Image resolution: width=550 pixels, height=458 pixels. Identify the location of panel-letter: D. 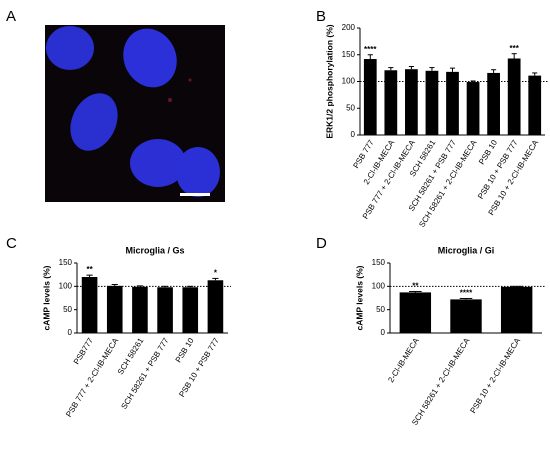
(321, 243).